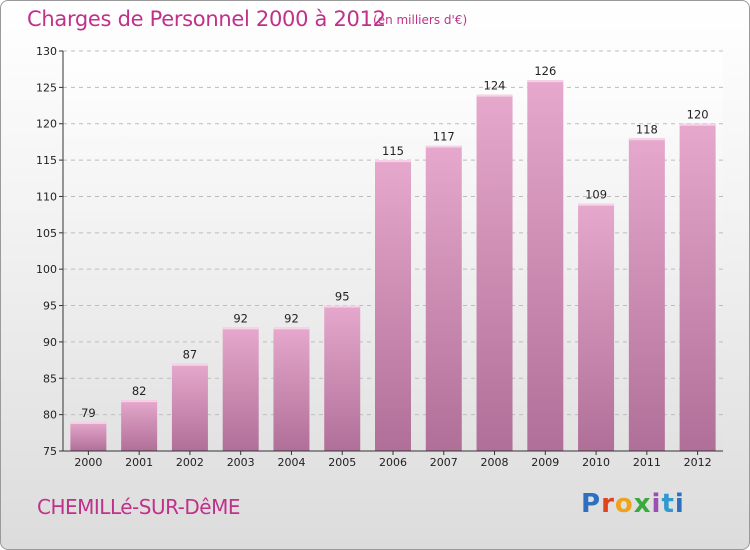 The width and height of the screenshot is (750, 550). I want to click on y-tick-label: 95, so click(50, 306).